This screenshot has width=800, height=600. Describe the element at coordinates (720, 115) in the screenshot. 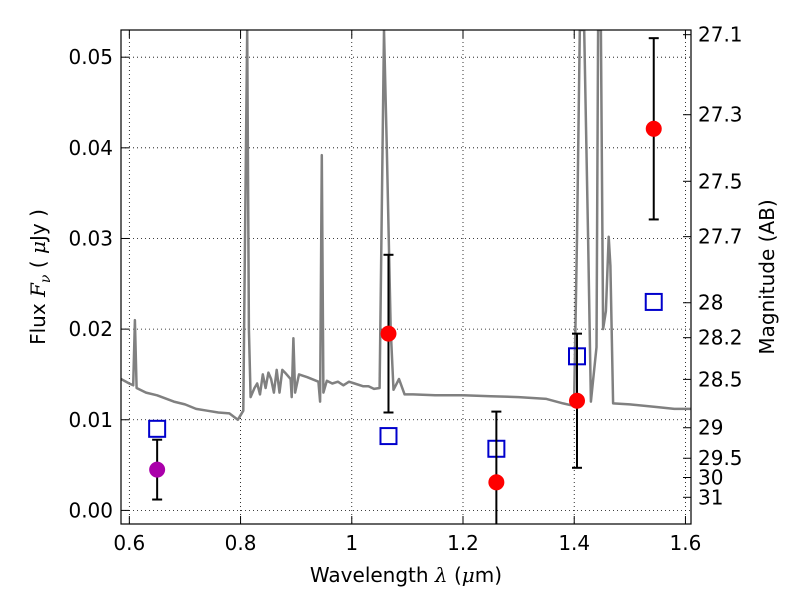

I see `y2-tick-label: 27.3` at that location.